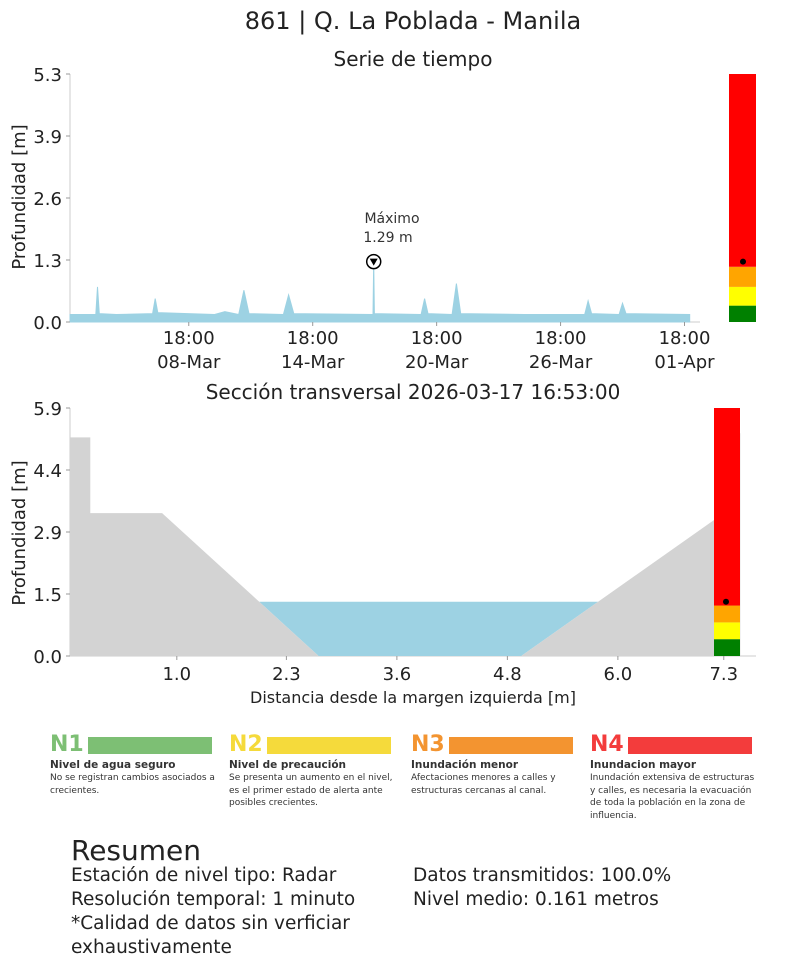 The height and width of the screenshot is (969, 809). Describe the element at coordinates (47, 409) in the screenshot. I see `xs-ytick-label: 5.9` at that location.